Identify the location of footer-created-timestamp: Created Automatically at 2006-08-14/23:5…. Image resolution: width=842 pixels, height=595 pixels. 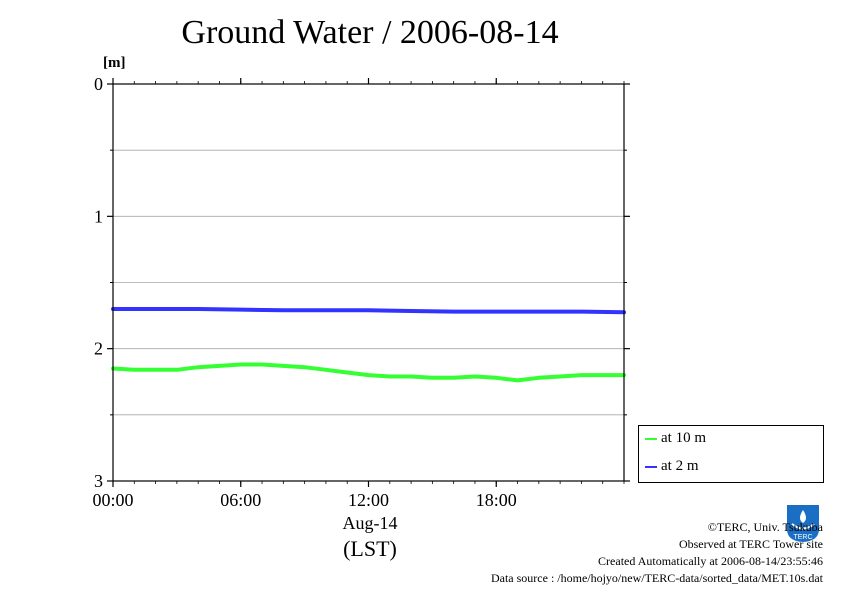
(710, 561).